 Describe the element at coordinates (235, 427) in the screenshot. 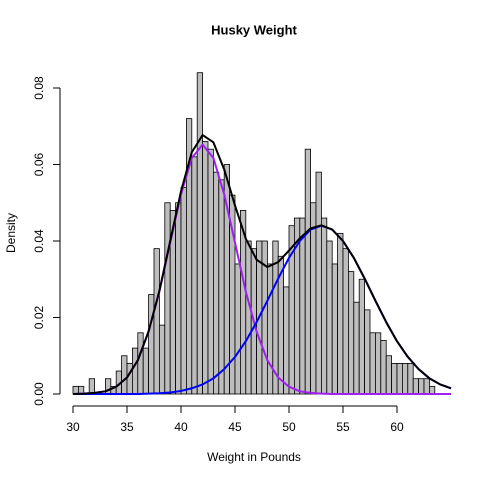

I see `x-tick-label: 45` at that location.